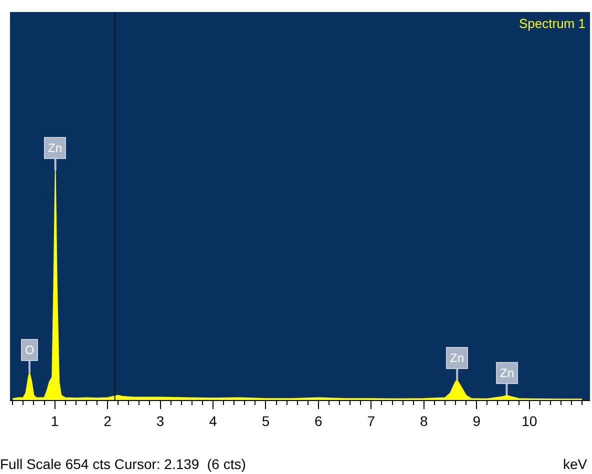  What do you see at coordinates (371, 420) in the screenshot?
I see `x-tick-label: 7` at bounding box center [371, 420].